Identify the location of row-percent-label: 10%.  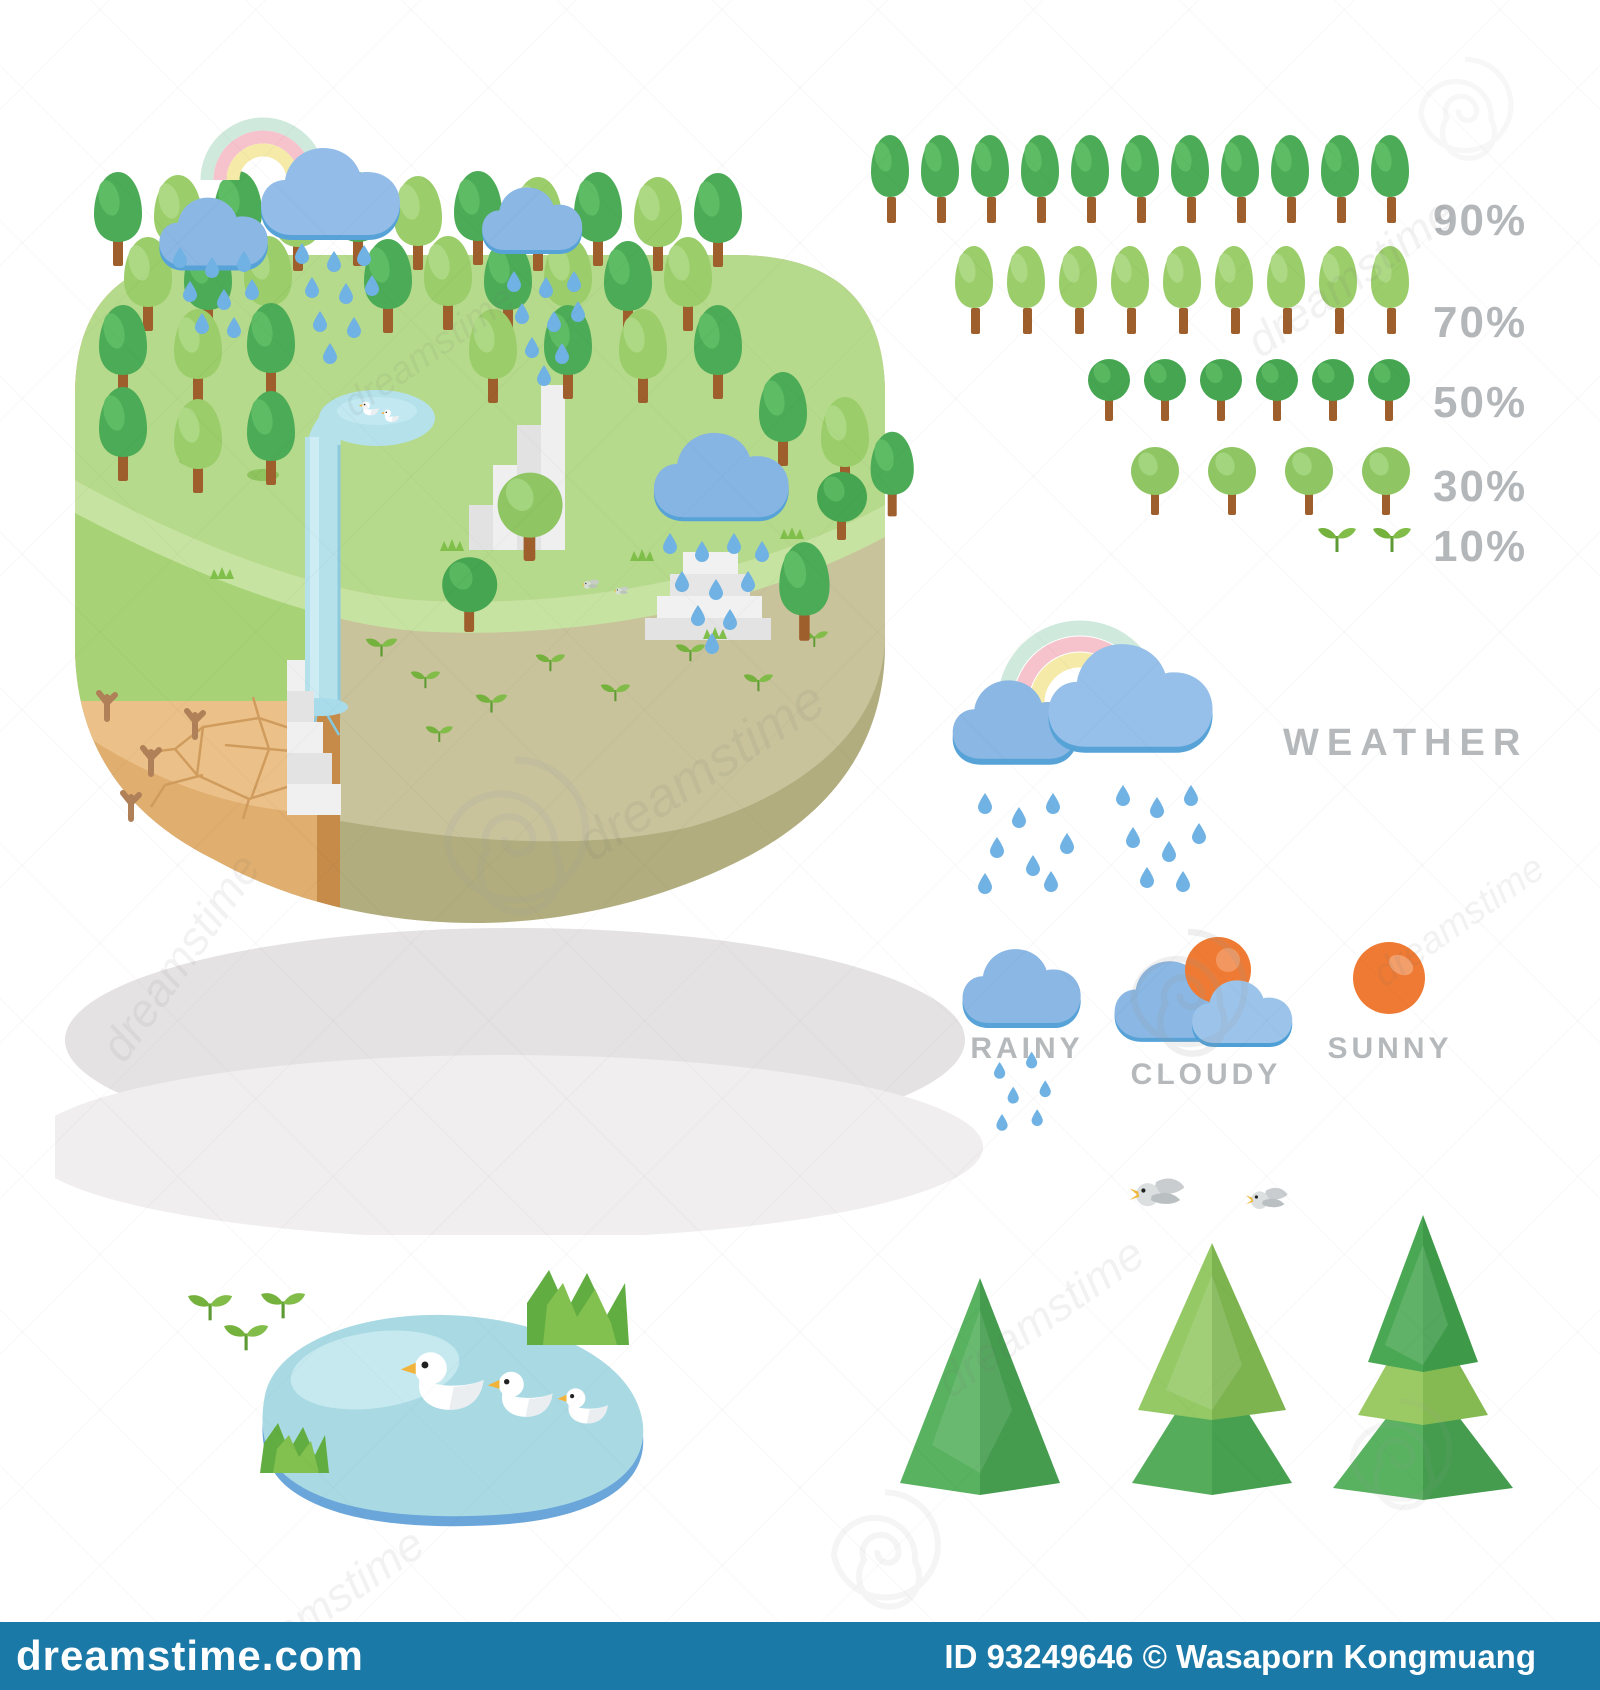
(1480, 546).